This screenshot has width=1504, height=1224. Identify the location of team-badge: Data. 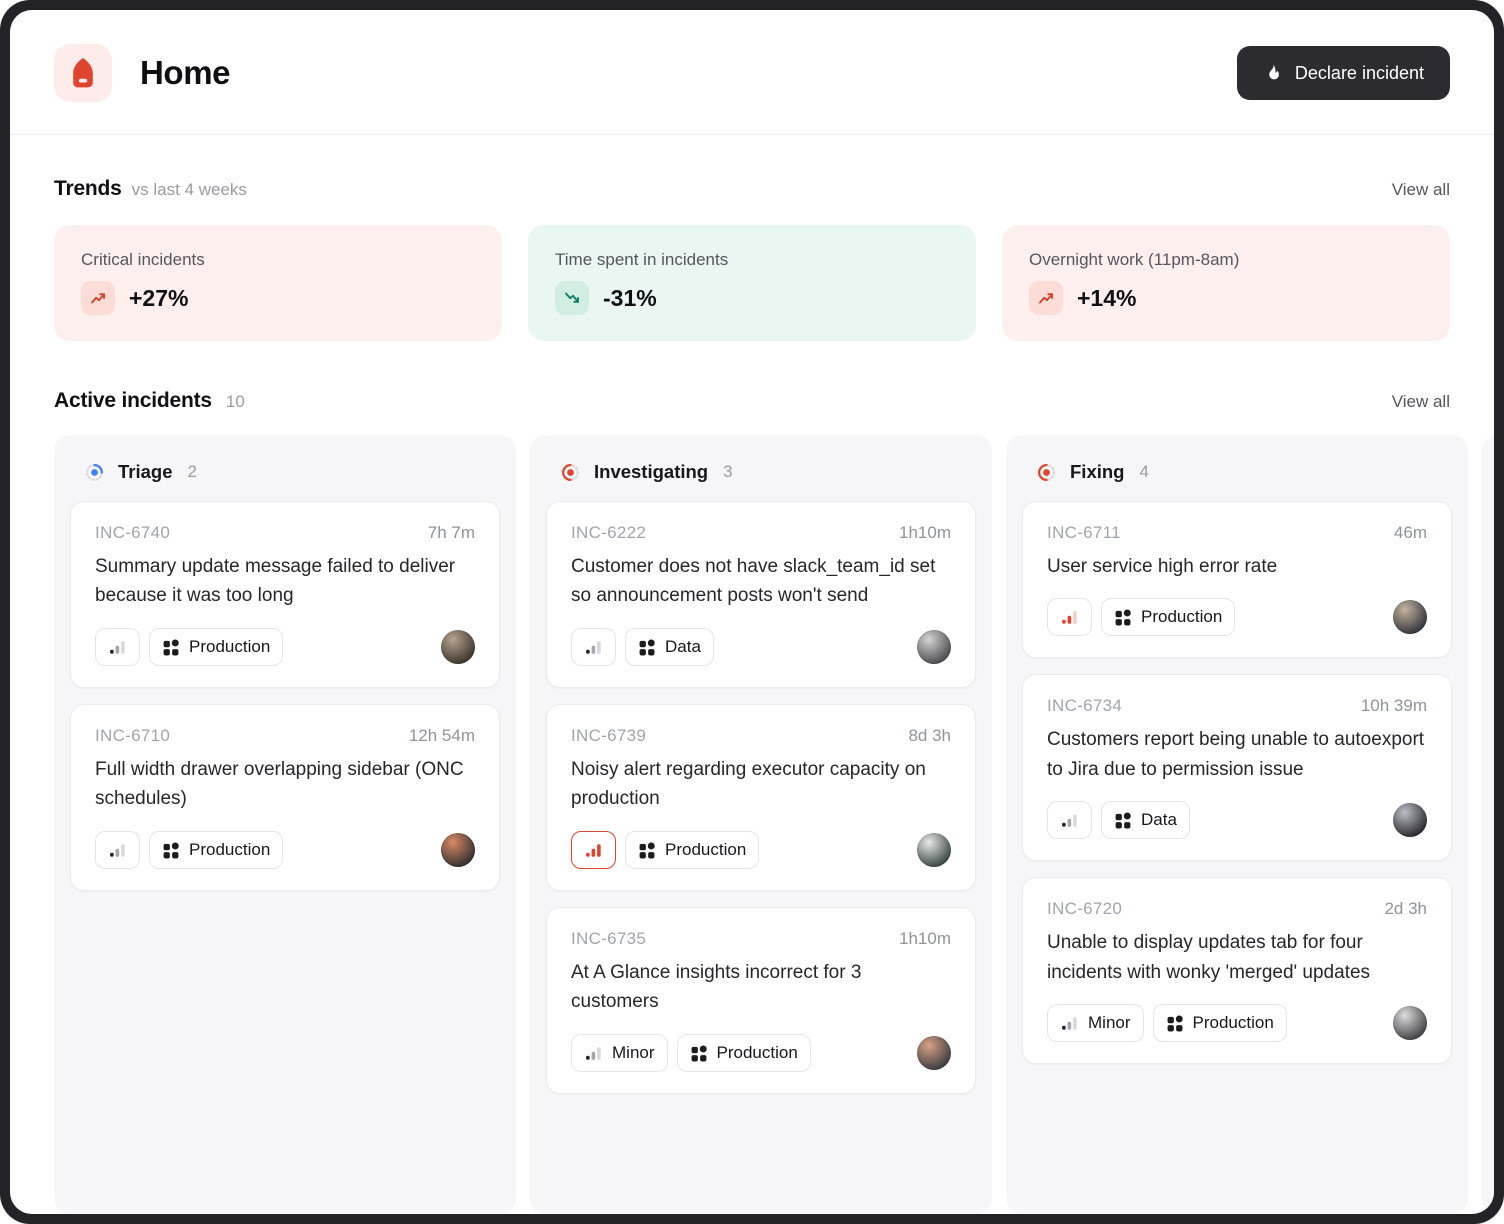
(669, 646).